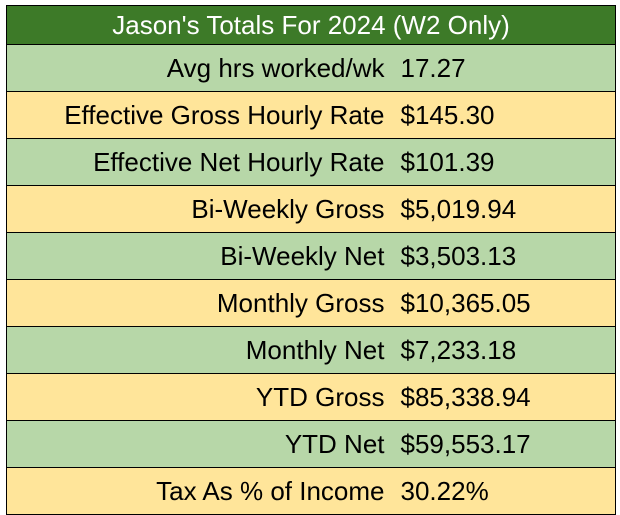 This screenshot has width=620, height=515. What do you see at coordinates (503, 350) in the screenshot?
I see `row-value: $7,233.18` at bounding box center [503, 350].